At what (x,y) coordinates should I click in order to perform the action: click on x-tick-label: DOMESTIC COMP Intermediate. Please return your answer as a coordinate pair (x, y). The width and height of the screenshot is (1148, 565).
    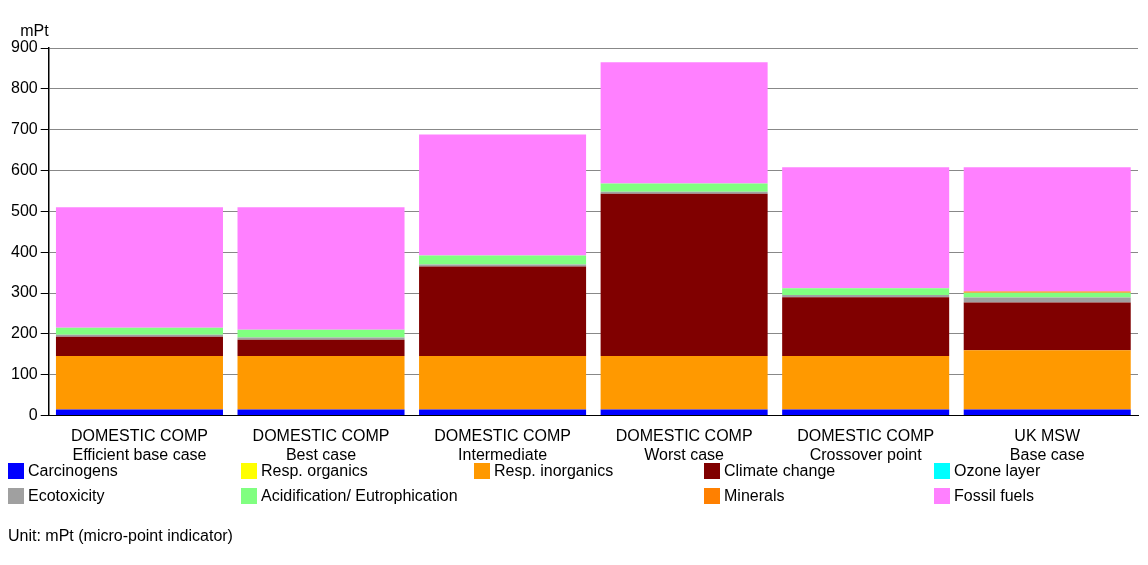
    Looking at the image, I should click on (503, 444).